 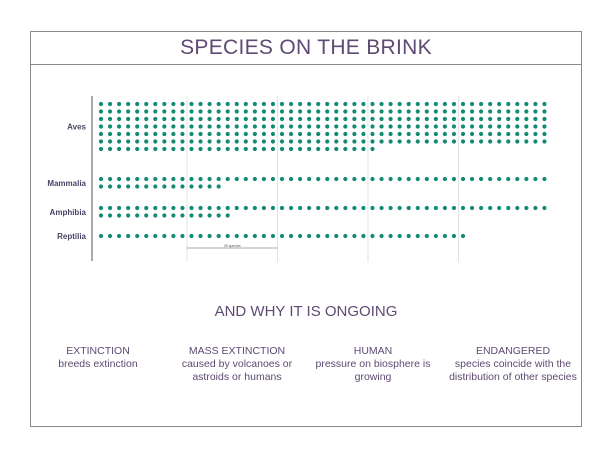 What do you see at coordinates (237, 351) in the screenshot?
I see `reason-heading: MASS EXTINCTION` at bounding box center [237, 351].